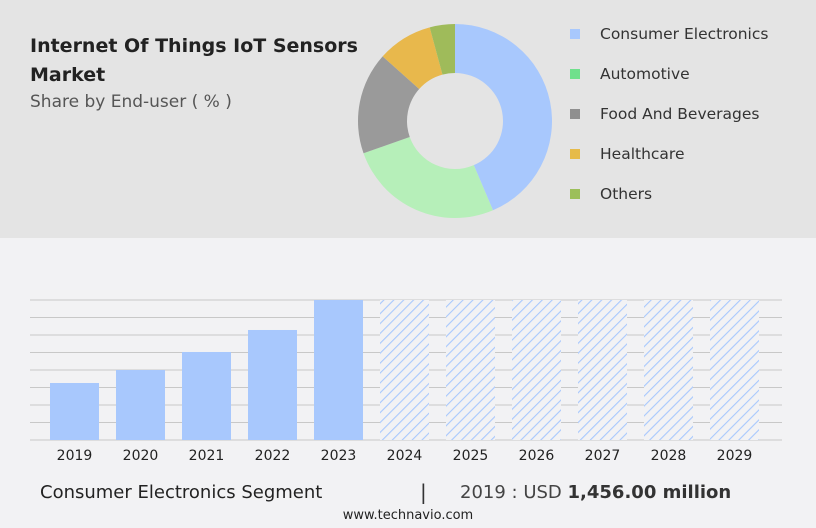 Image resolution: width=816 pixels, height=528 pixels. Describe the element at coordinates (536, 370) in the screenshot. I see `bar-2026-forecast` at that location.